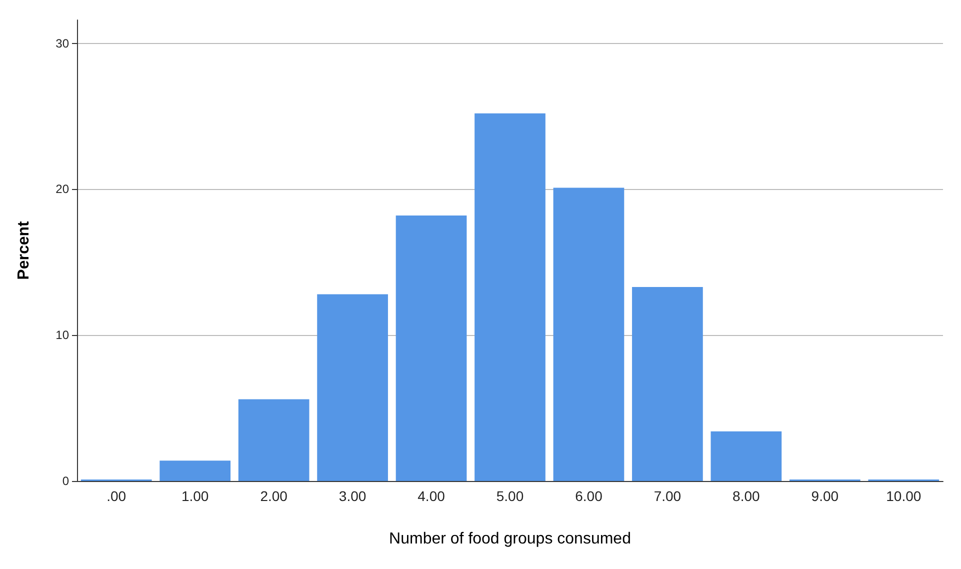 This screenshot has width=961, height=569. I want to click on x-tick-label: 5.00, so click(510, 496).